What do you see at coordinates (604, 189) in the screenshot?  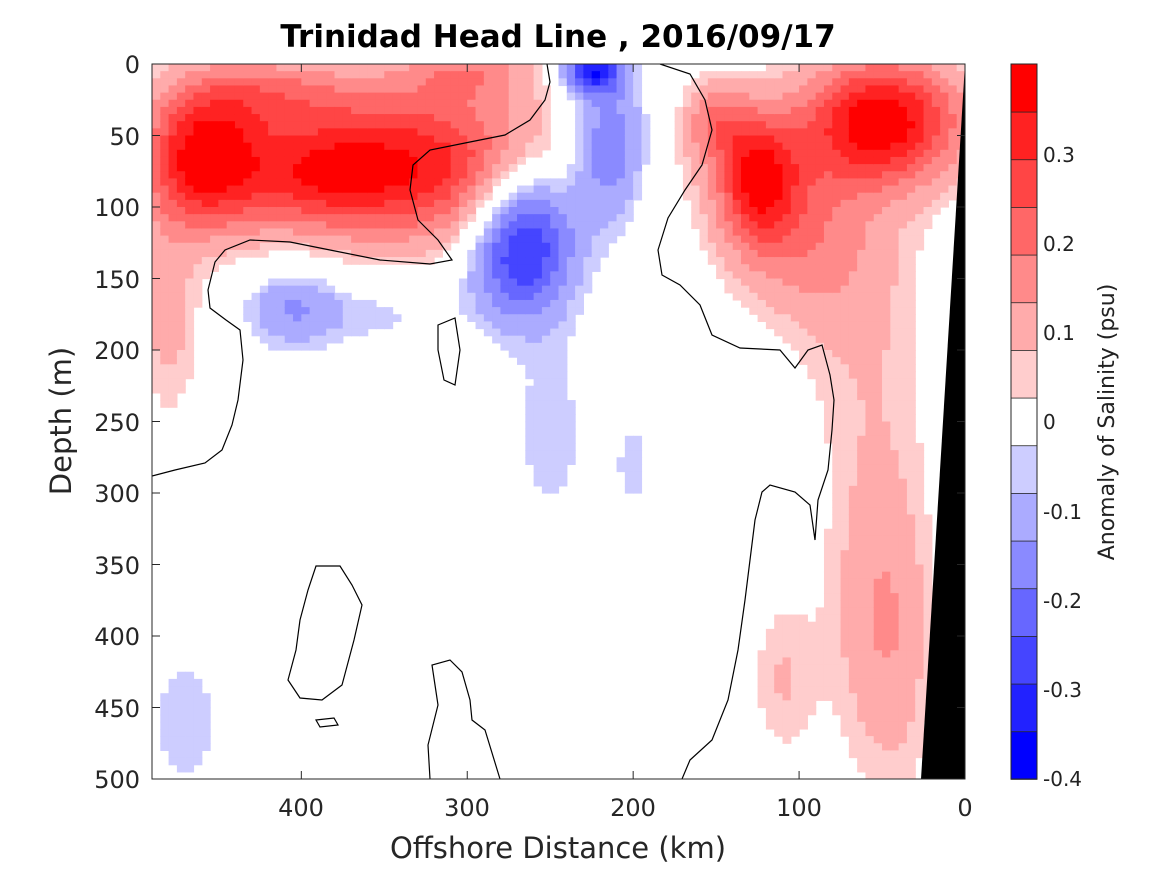 I see `anomaly-cell-1989` at bounding box center [604, 189].